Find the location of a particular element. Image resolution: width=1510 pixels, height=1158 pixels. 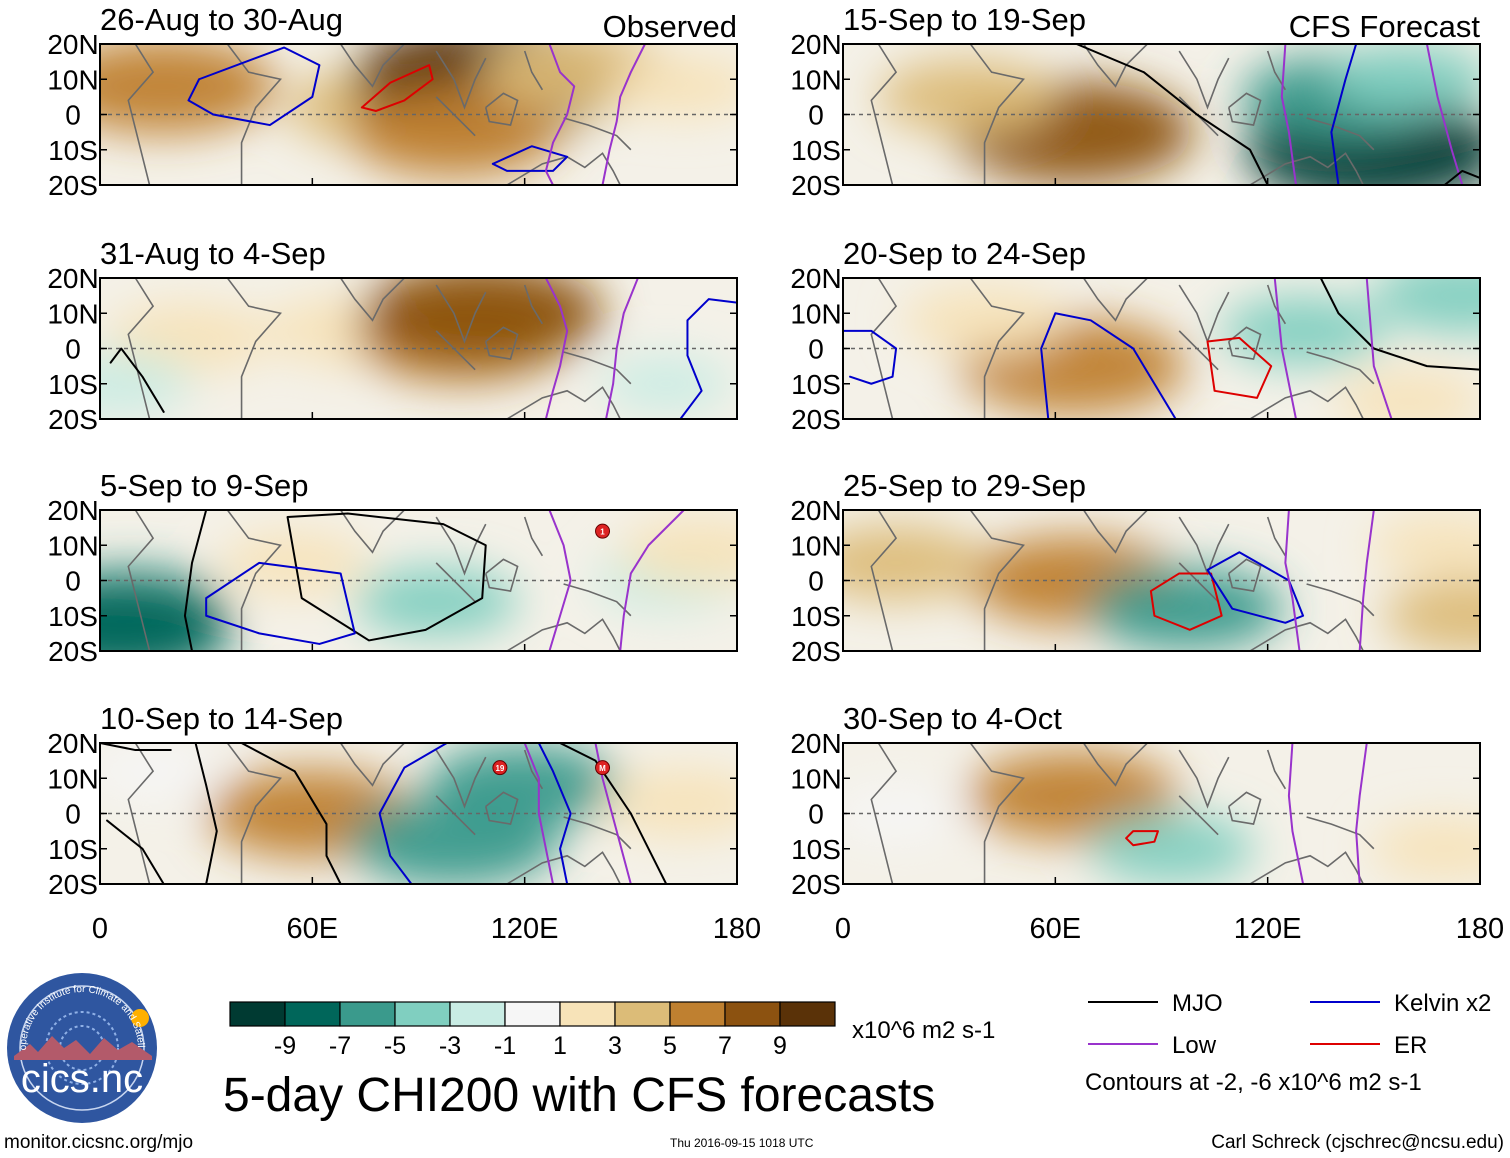

colorbar-swatch is located at coordinates (312, 1014).